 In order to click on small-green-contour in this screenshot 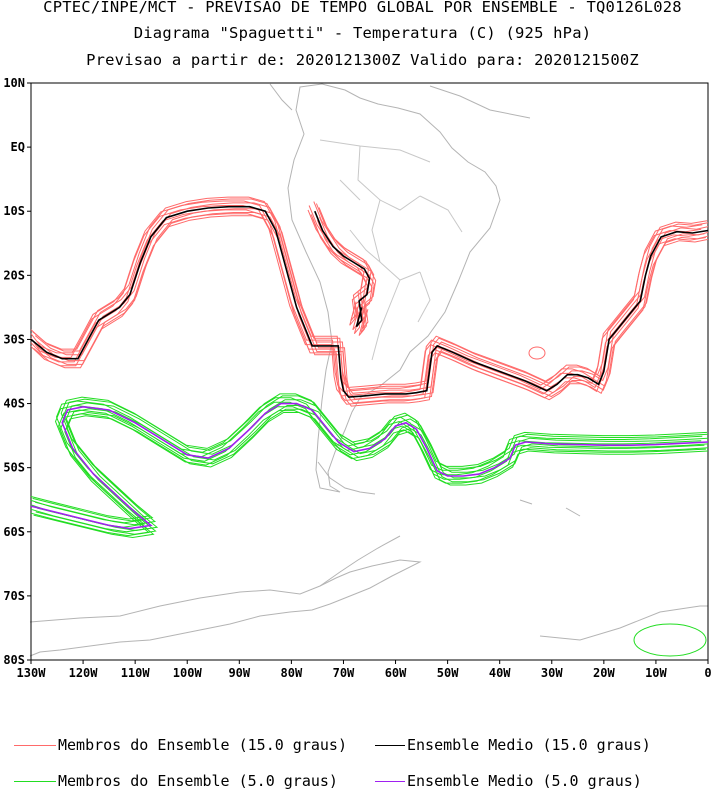, I will do `click(670, 640)`.